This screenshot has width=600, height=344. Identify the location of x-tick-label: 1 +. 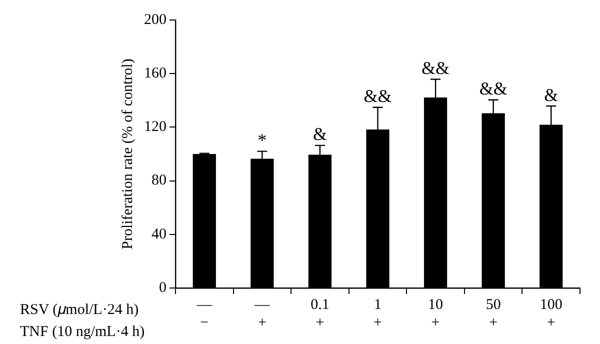
(378, 313).